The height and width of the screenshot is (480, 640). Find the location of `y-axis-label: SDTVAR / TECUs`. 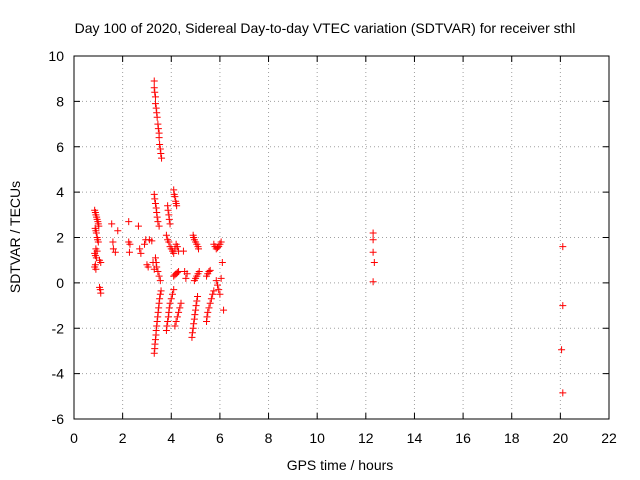

y-axis-label: SDTVAR / TECUs is located at coordinates (15, 237).